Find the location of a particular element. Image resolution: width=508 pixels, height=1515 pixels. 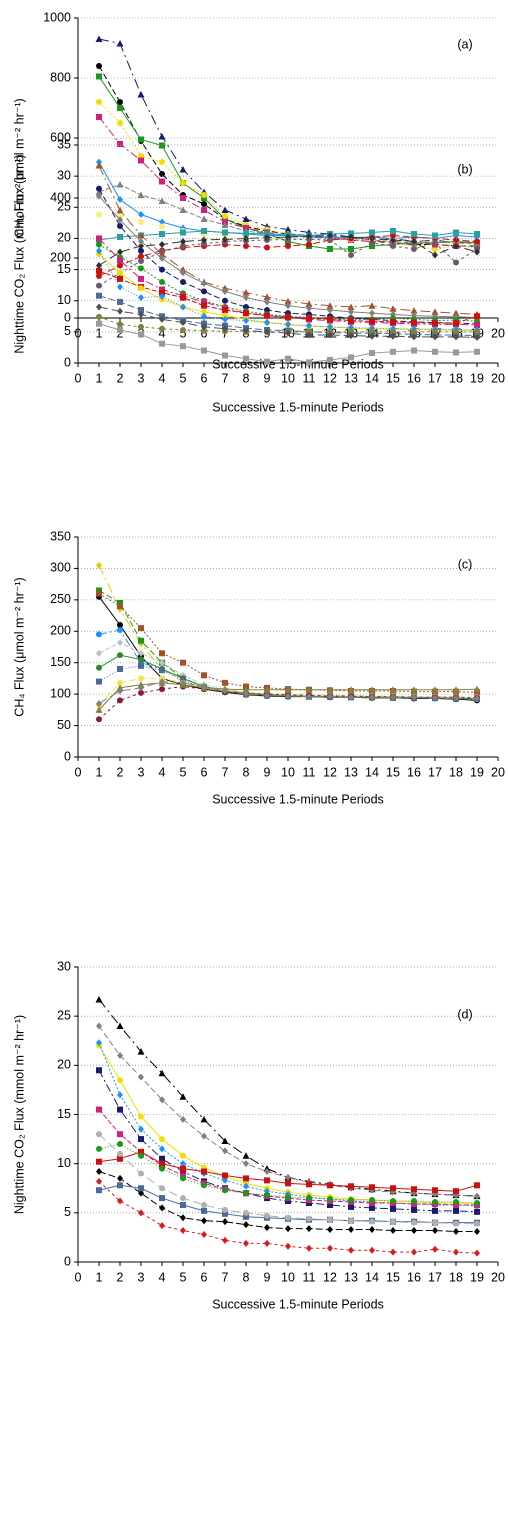

y-axis-title: Nighttime CO₂ Flux (mmol m⁻² hr⁻¹) is located at coordinates (19, 253).